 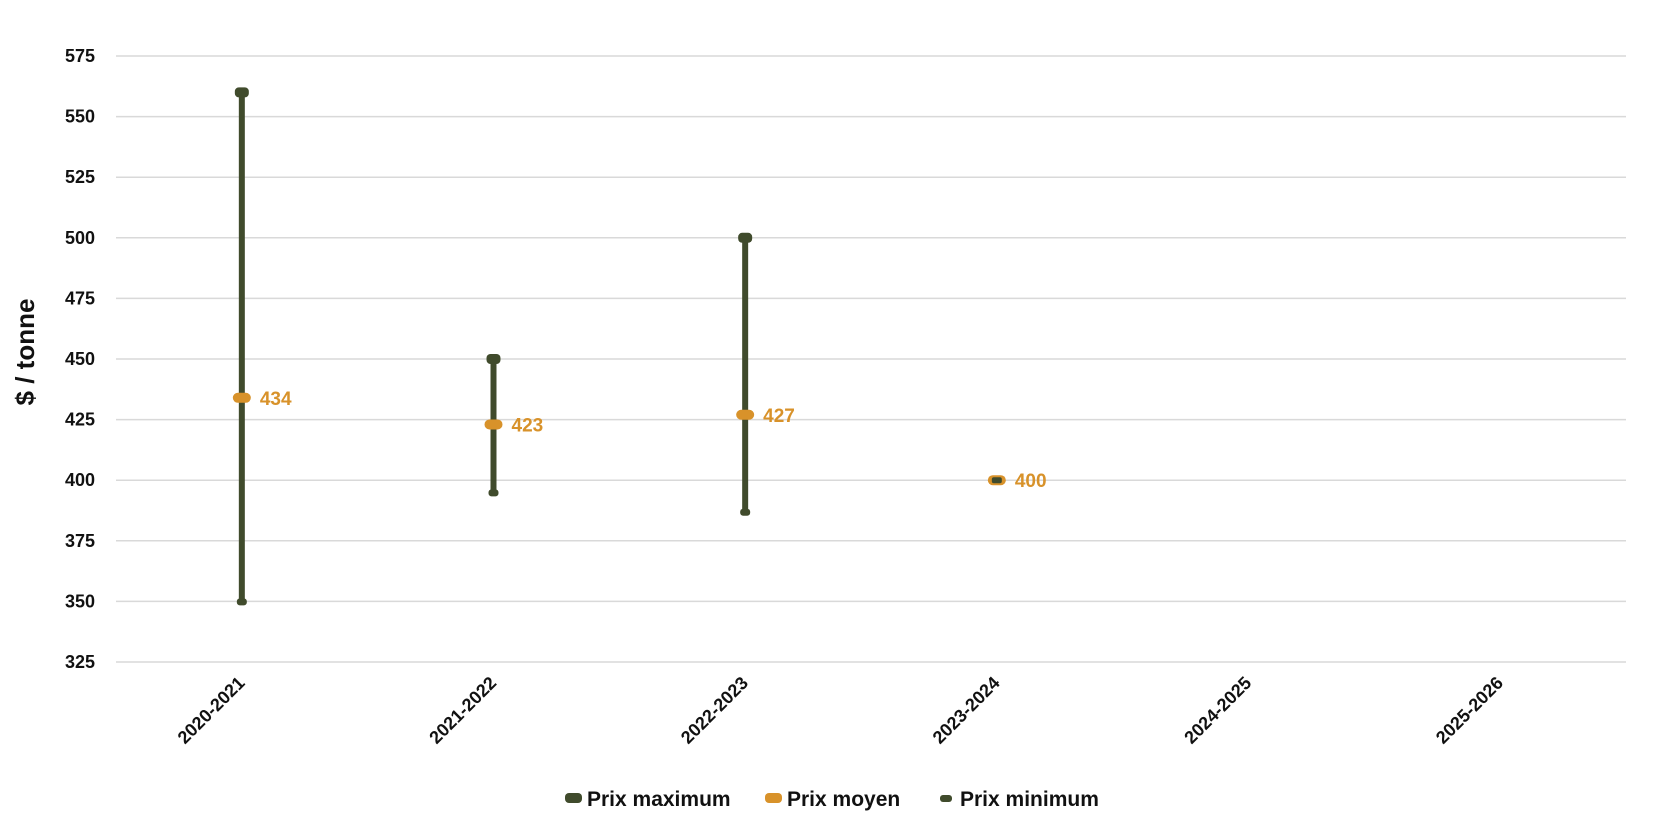 I want to click on y-axis-ticks: 325 350 375 400 425 450 475 500 525 550 575, so click(x=80, y=359).